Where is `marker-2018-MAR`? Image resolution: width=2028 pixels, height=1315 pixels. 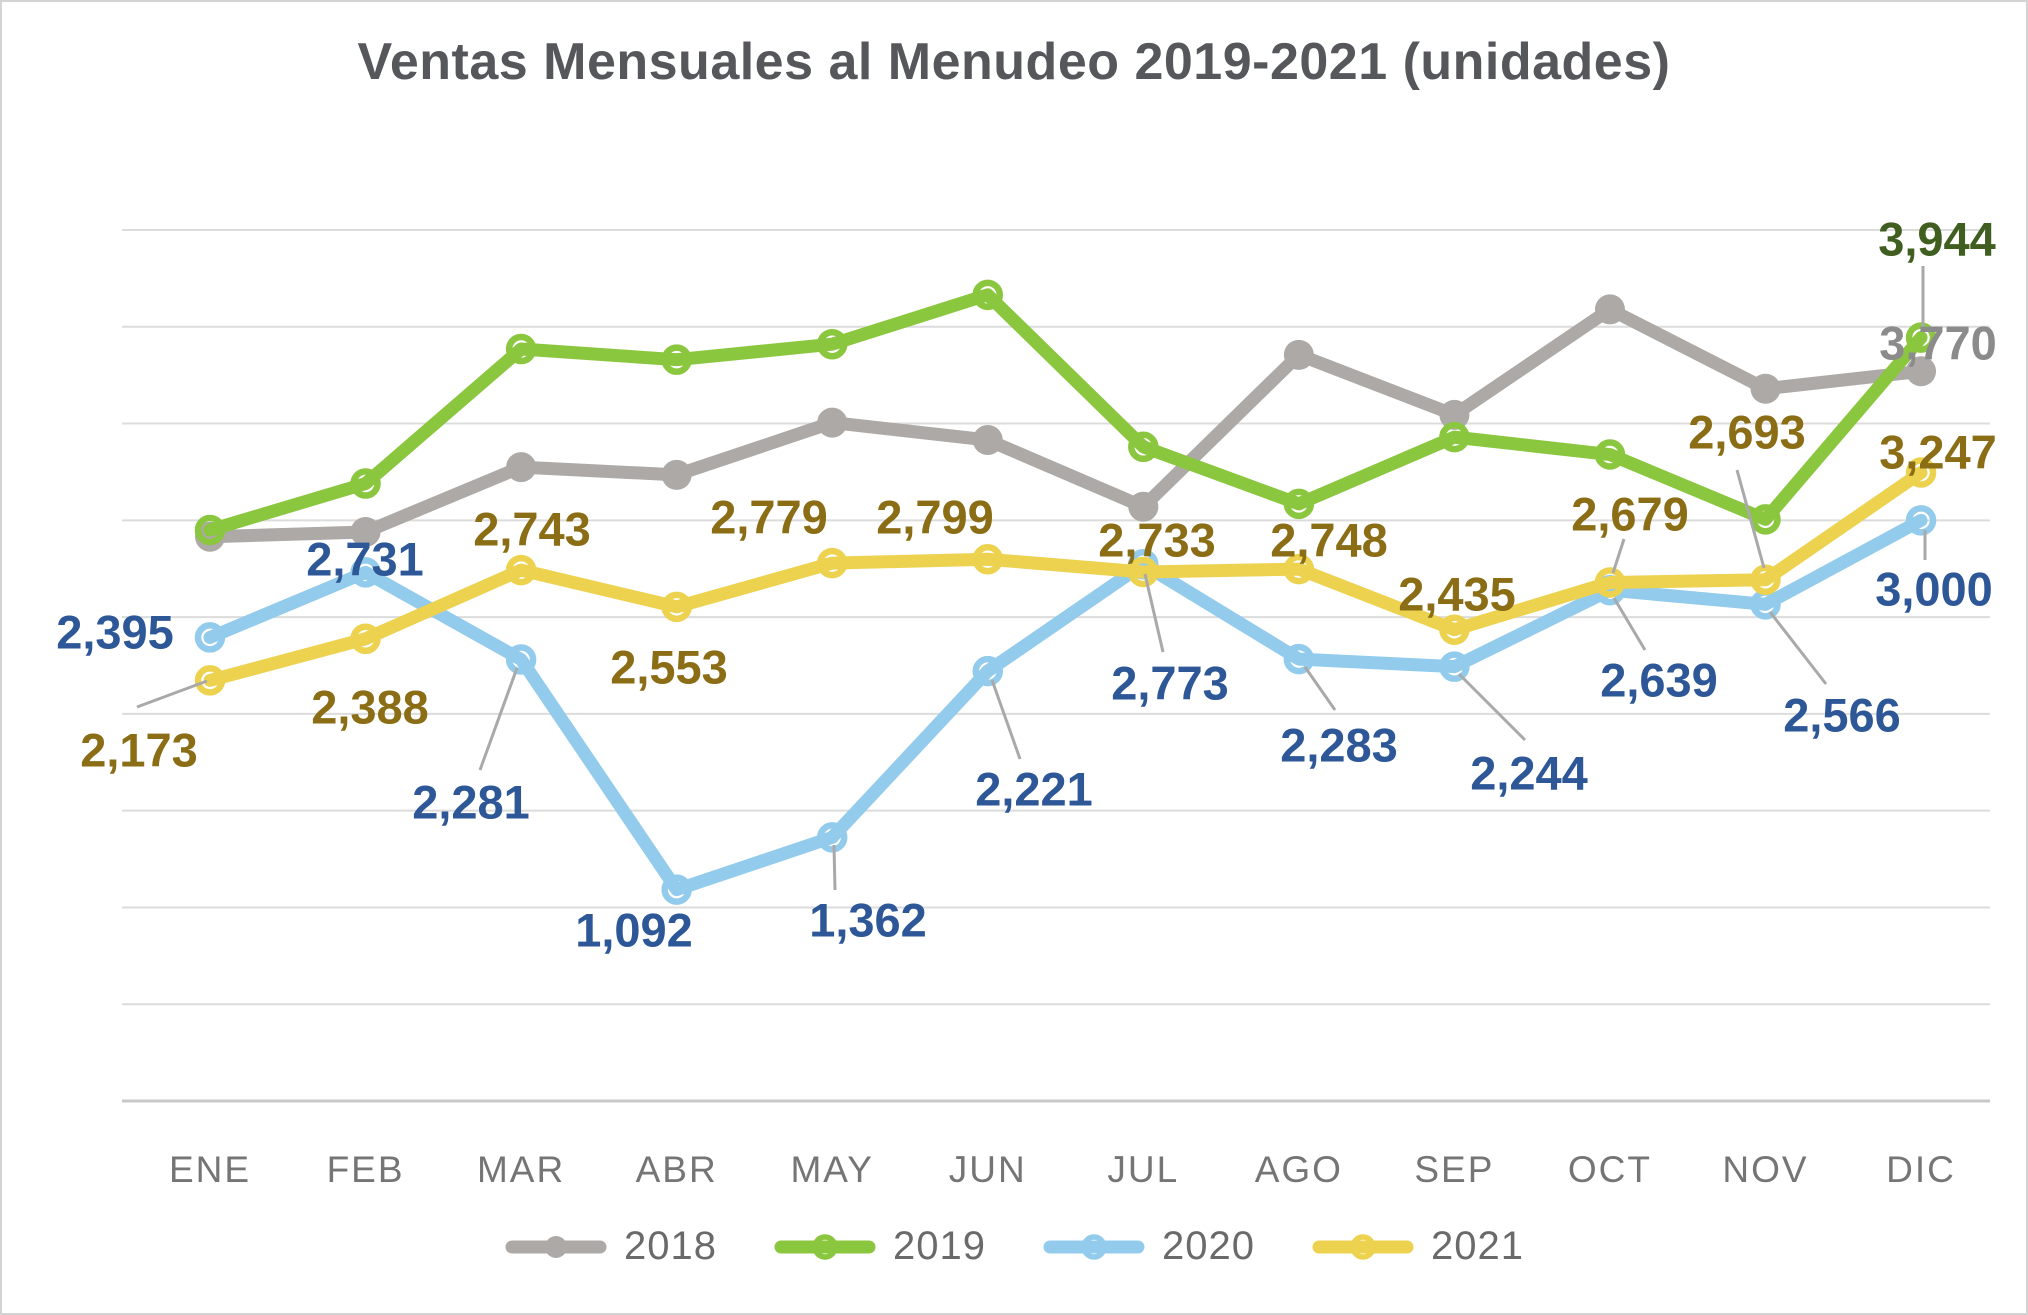
marker-2018-MAR is located at coordinates (521, 467).